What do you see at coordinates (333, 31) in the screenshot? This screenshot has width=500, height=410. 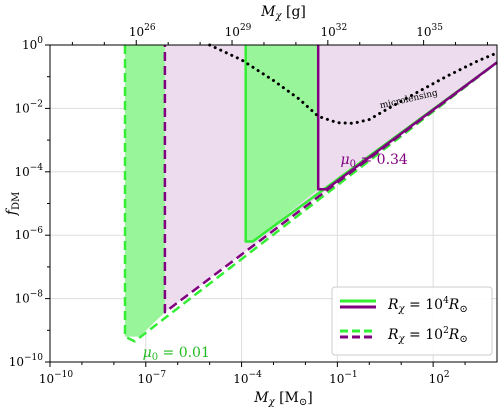 I see `top-tick-label: 1032` at bounding box center [333, 31].